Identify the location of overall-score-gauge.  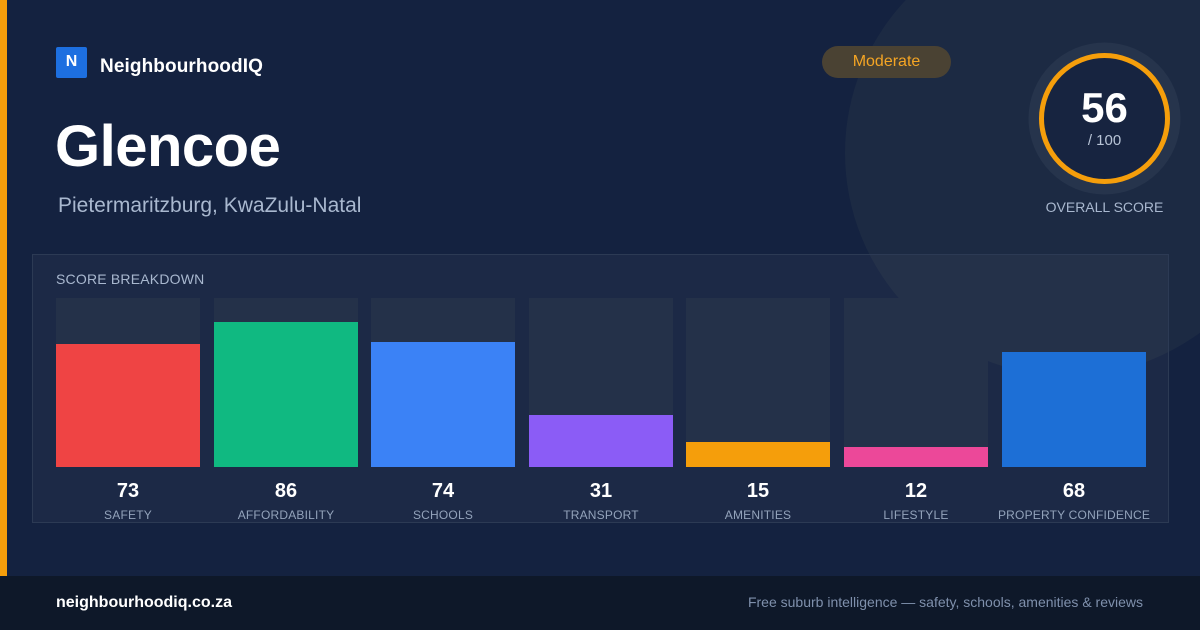
(1104, 118).